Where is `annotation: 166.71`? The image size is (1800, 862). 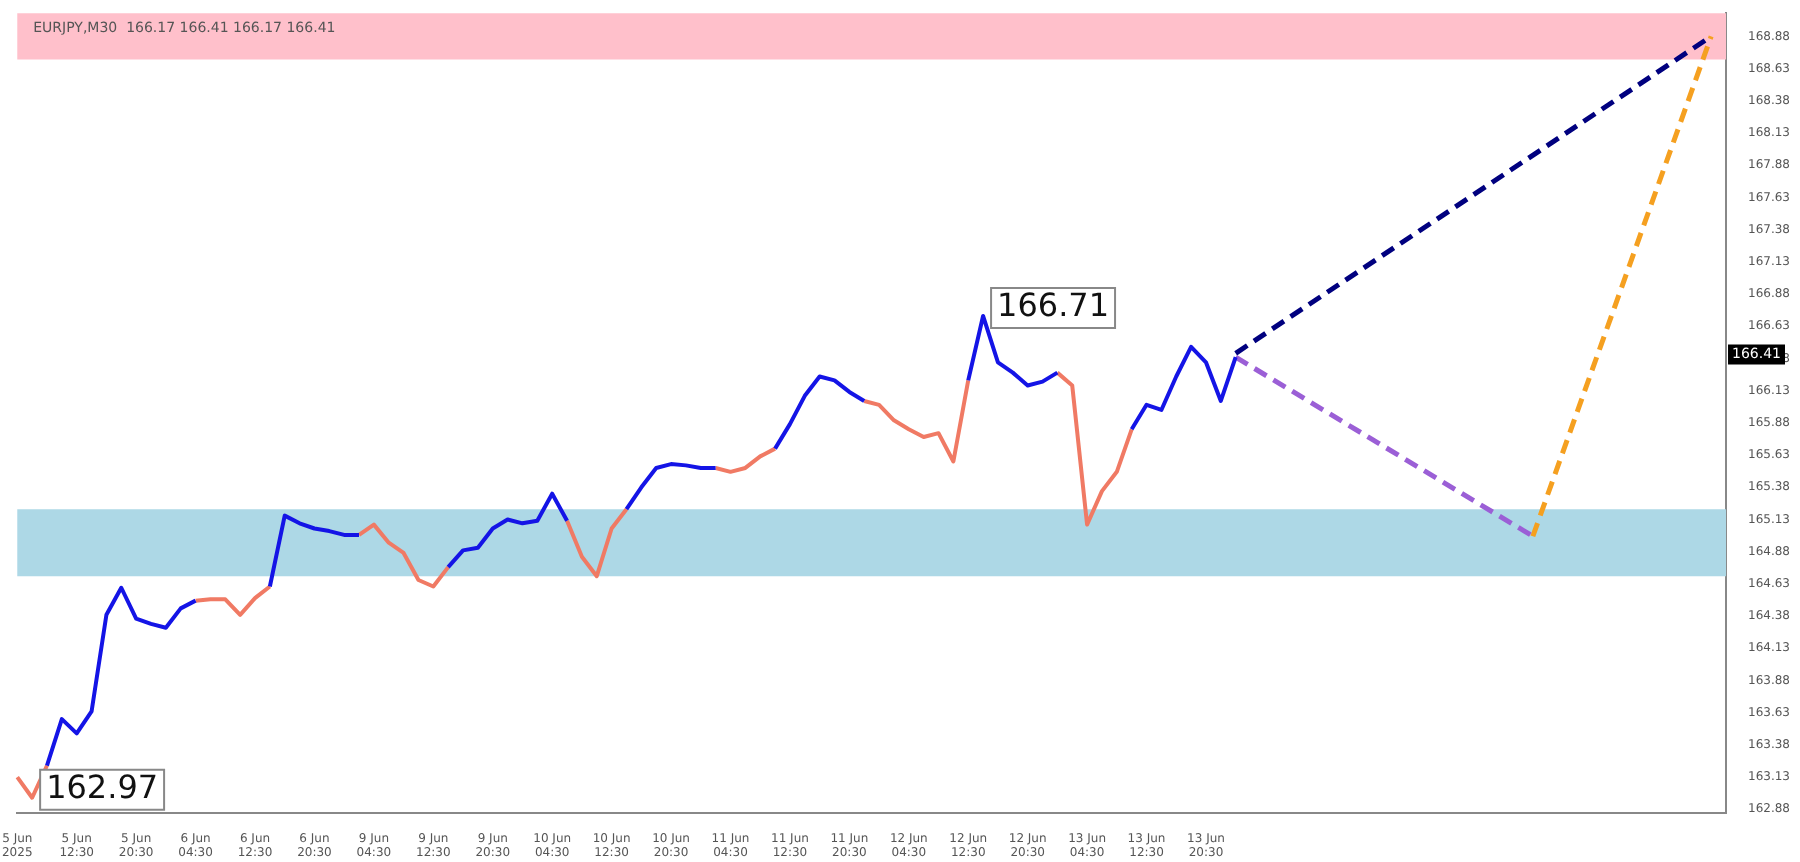
annotation: 166.71 is located at coordinates (1053, 305).